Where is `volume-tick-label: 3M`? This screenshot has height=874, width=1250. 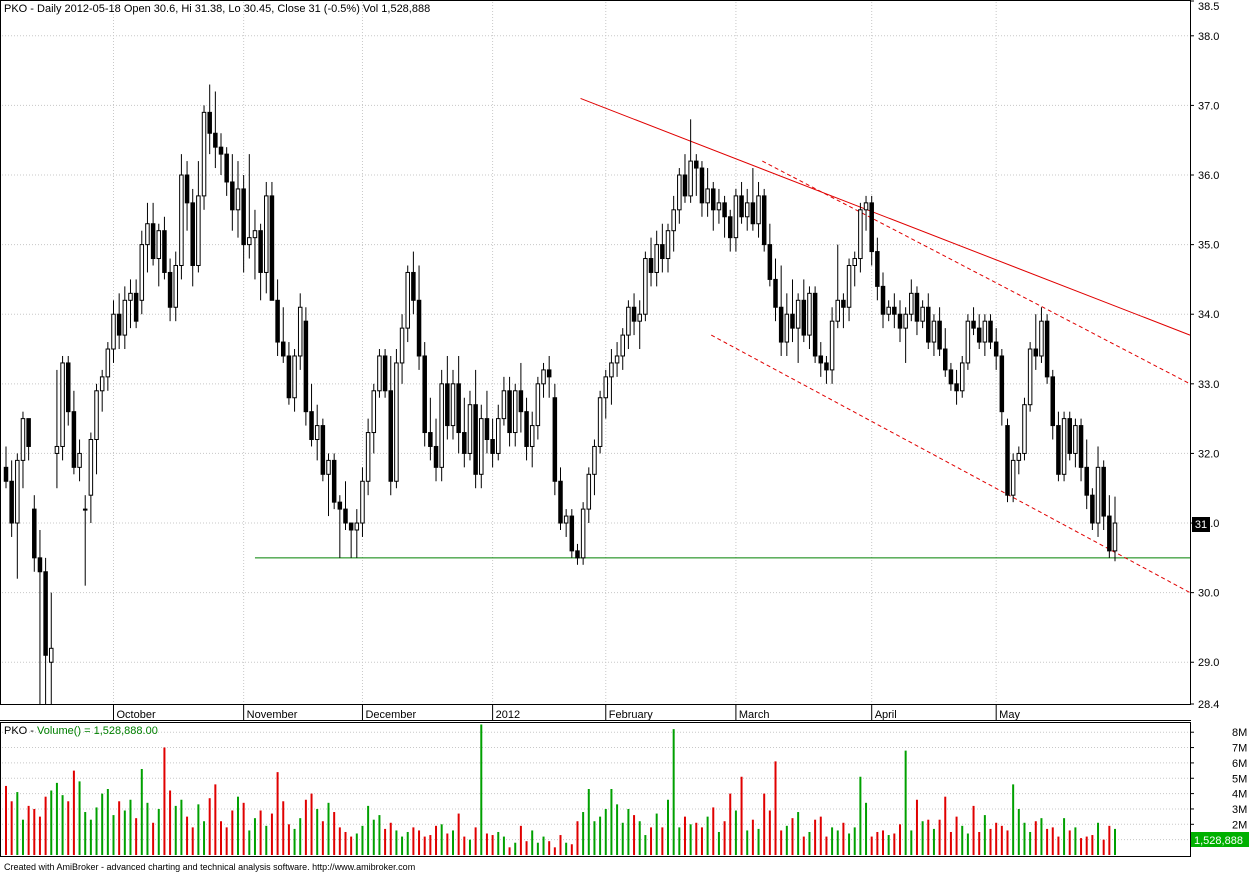 volume-tick-label: 3M is located at coordinates (1239, 810).